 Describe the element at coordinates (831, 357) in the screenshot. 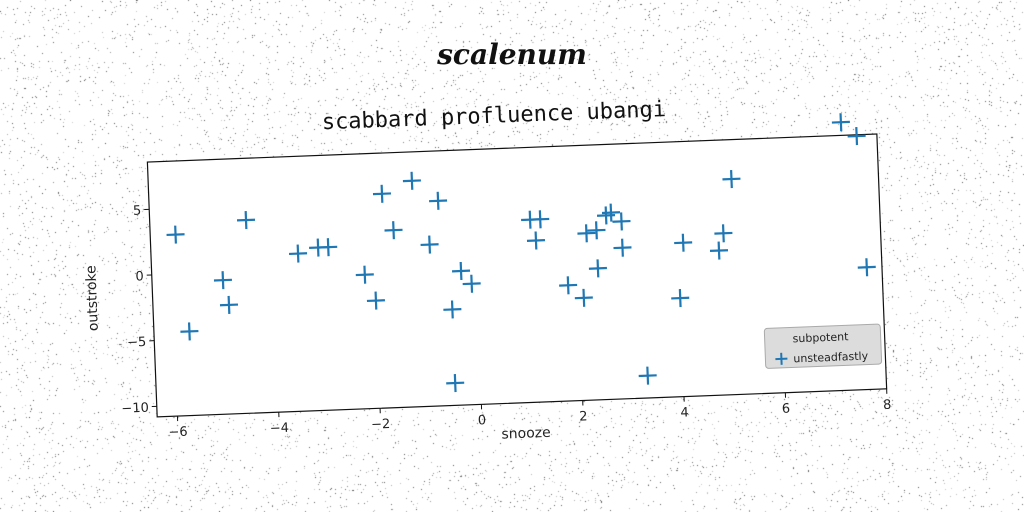

I see `legend-entry-unsteadfastly: unsteadfastly` at that location.